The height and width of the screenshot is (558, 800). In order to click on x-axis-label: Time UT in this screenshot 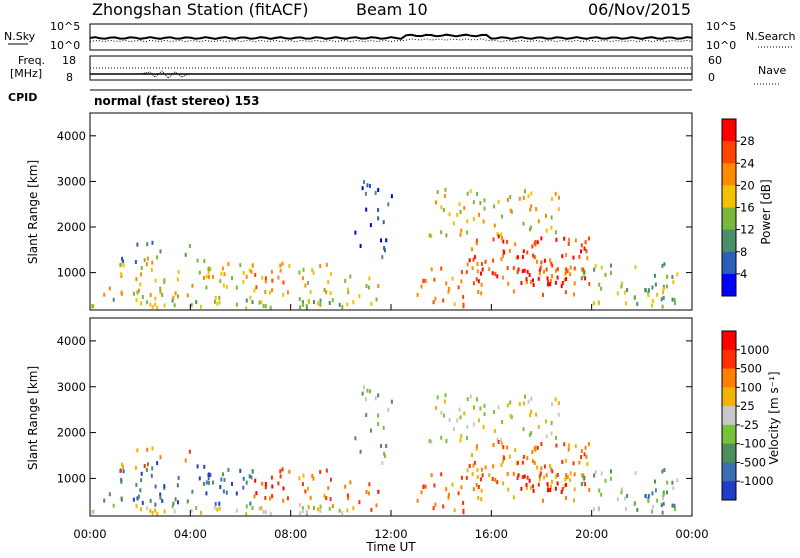, I will do `click(390, 547)`.